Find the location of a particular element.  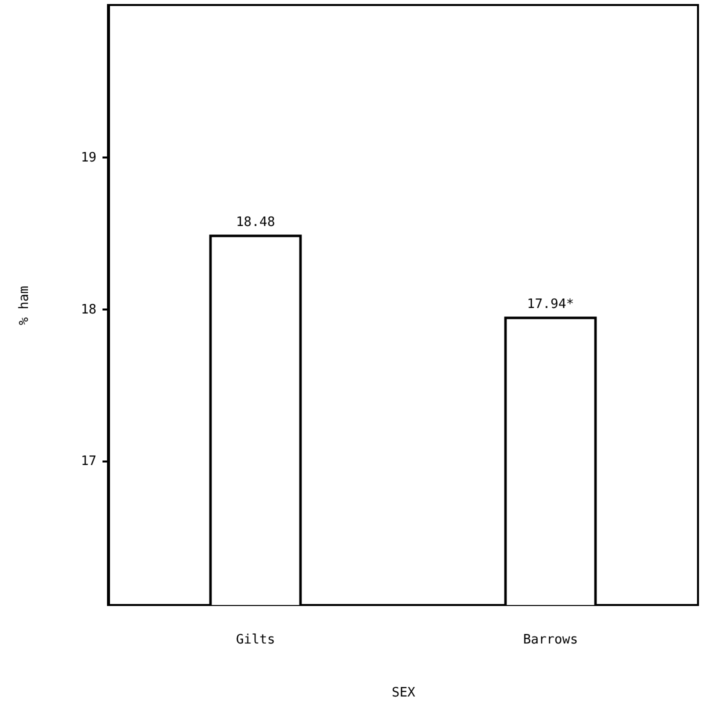

x-tick-label: Gilts is located at coordinates (256, 640).